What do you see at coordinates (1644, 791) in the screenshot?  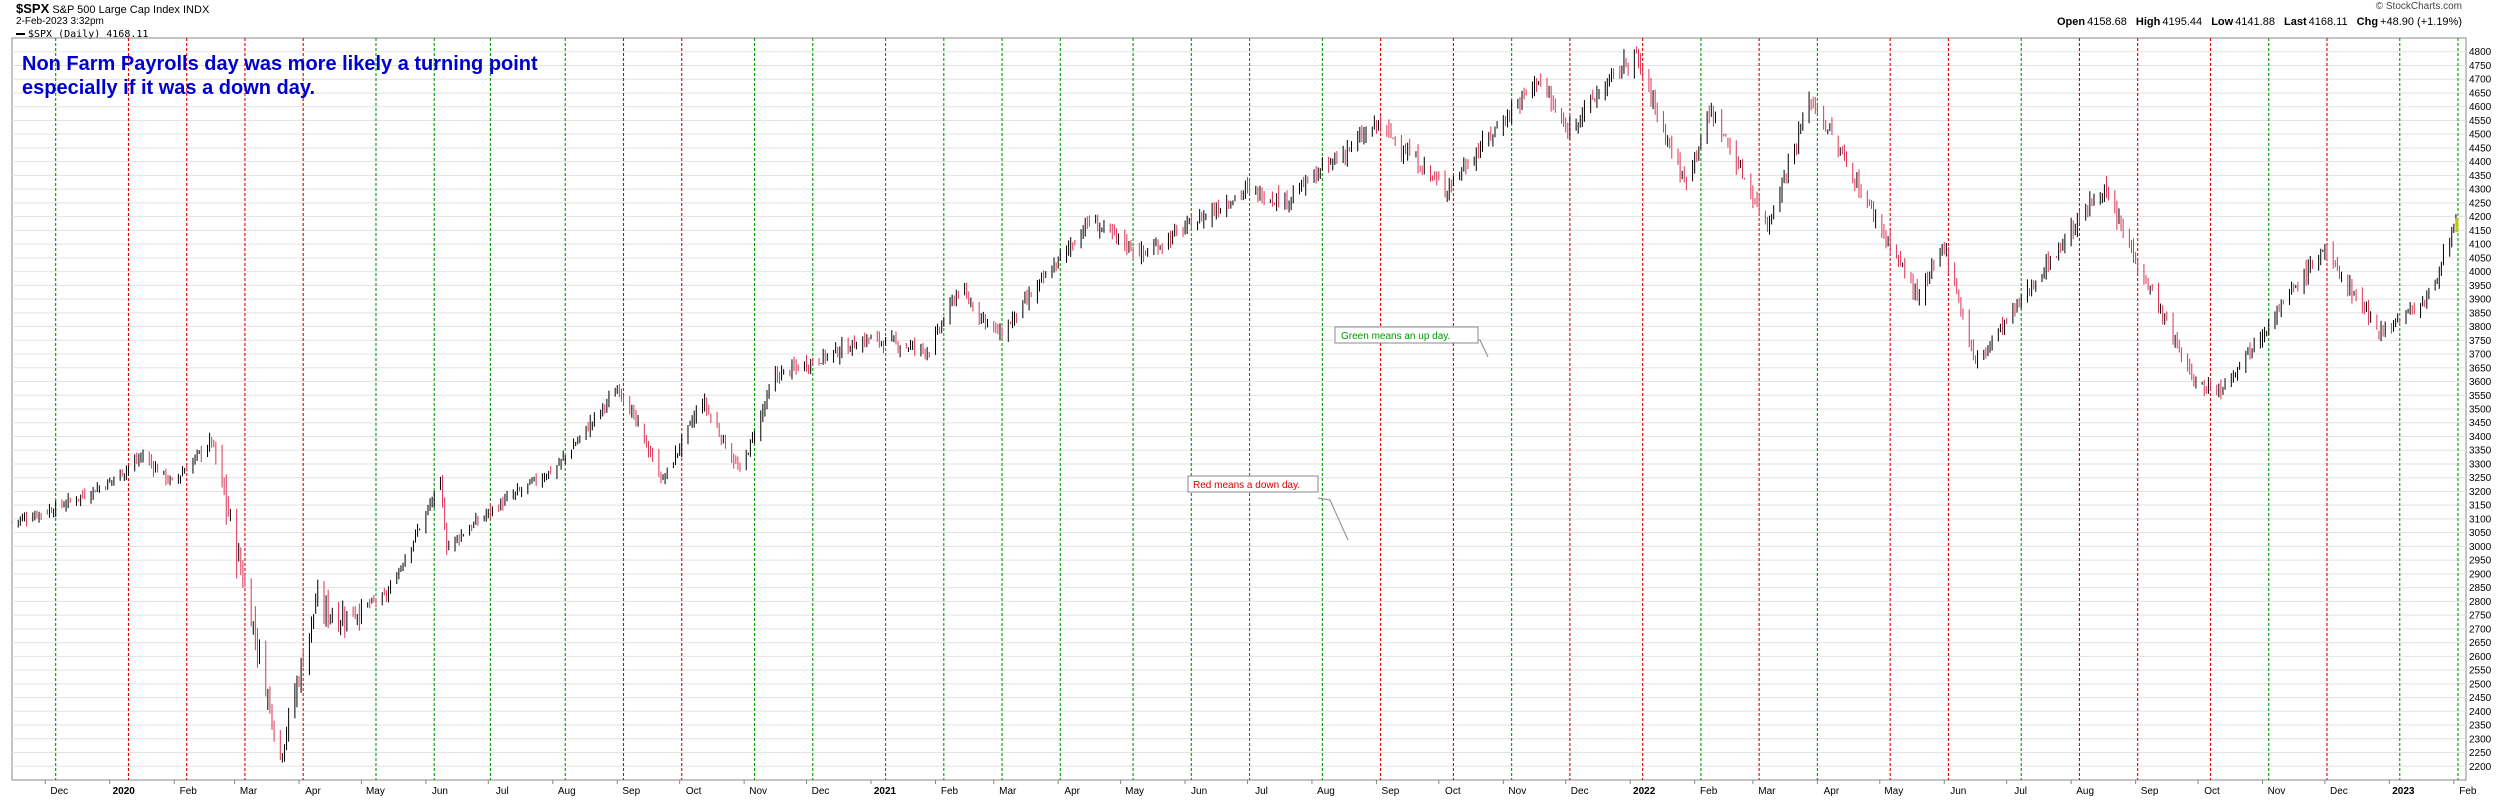 I see `x-tick-label: 2022` at bounding box center [1644, 791].